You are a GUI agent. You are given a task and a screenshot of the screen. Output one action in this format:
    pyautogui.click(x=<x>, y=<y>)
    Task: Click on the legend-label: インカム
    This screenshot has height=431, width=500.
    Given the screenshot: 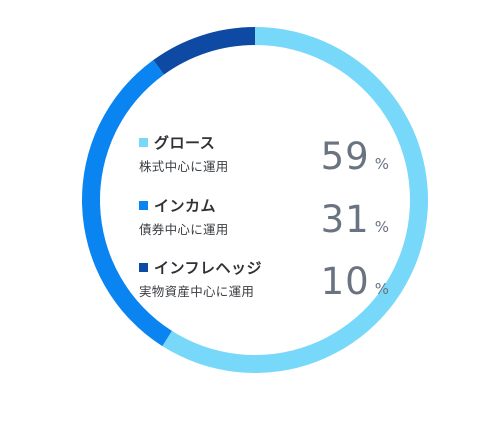 What is the action you would take?
    pyautogui.click(x=185, y=205)
    